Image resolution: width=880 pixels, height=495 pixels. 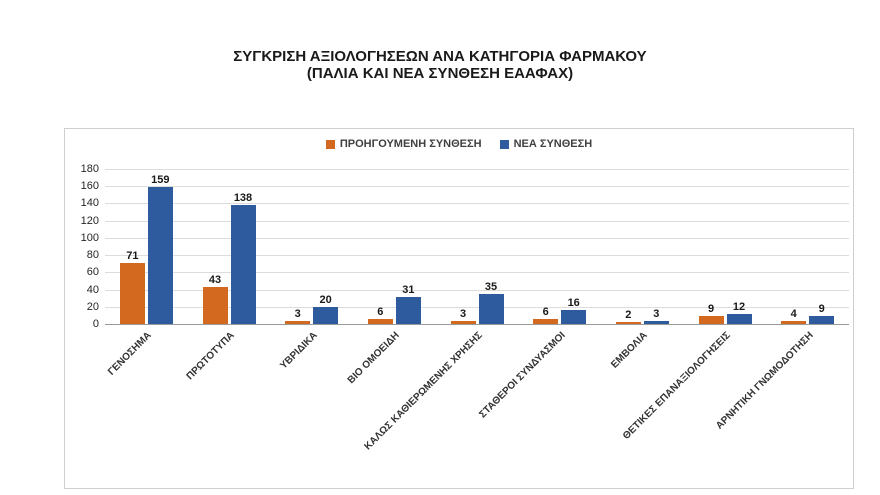 I want to click on bar-column: 20, so click(x=326, y=309).